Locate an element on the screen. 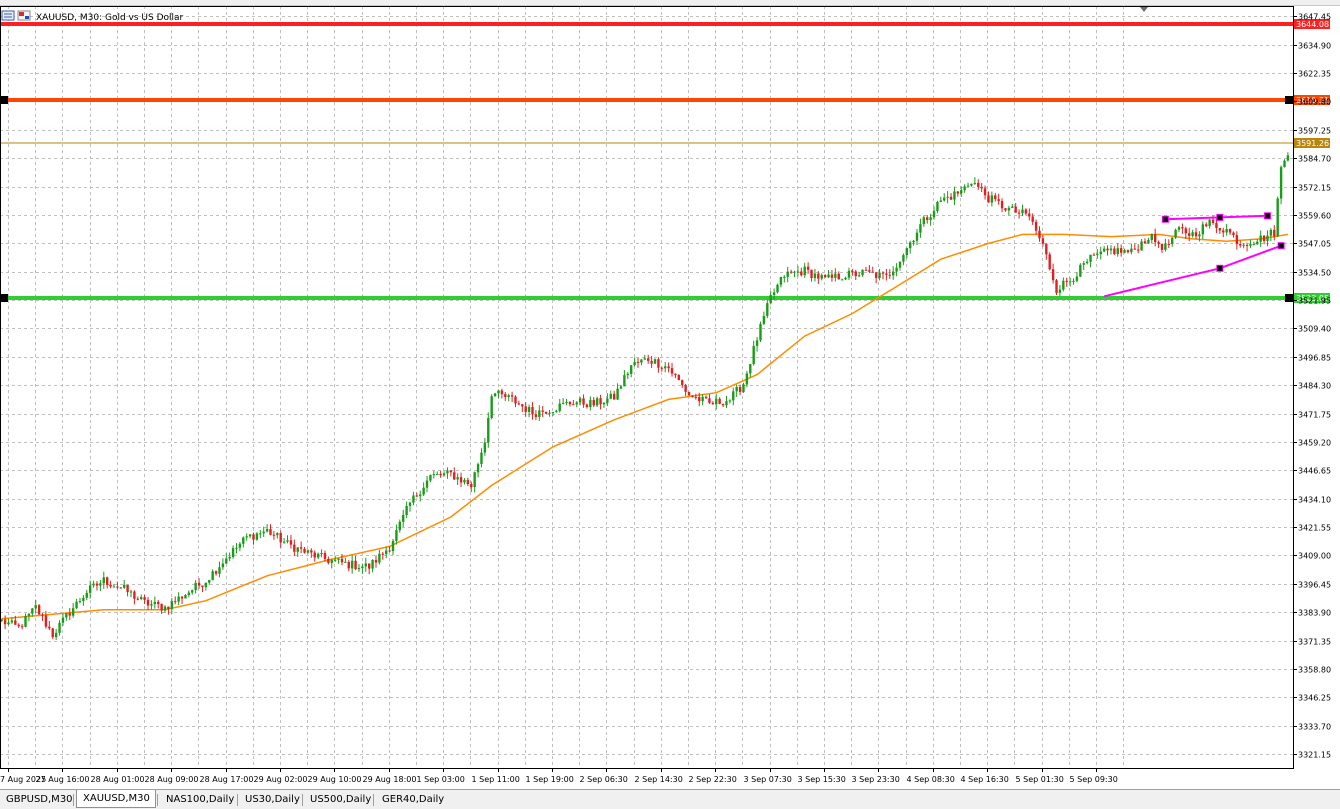 Image resolution: width=1340 pixels, height=809 pixels. y-tick-label: 3509.40 is located at coordinates (1314, 329).